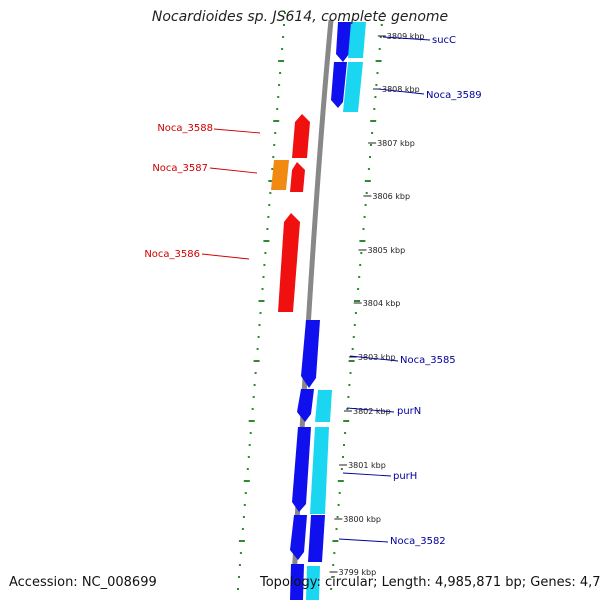  I want to click on gene-label-purh: purH, so click(405, 476).